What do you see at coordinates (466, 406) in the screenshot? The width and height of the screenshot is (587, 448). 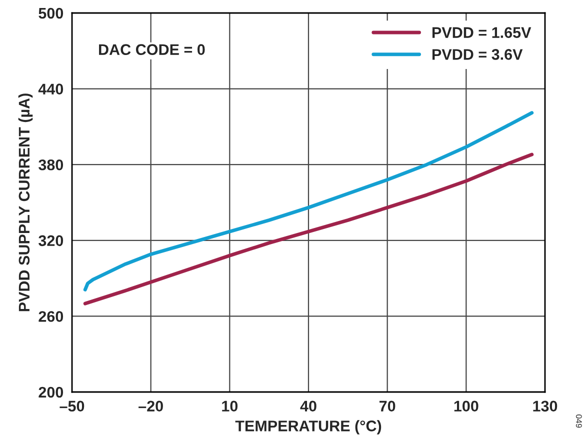 I see `x-tick-label: 100` at bounding box center [466, 406].